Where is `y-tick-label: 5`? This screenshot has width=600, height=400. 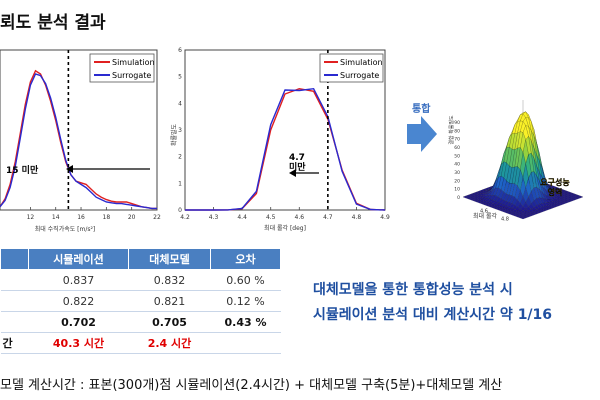 y-tick-label: 5 is located at coordinates (180, 77).